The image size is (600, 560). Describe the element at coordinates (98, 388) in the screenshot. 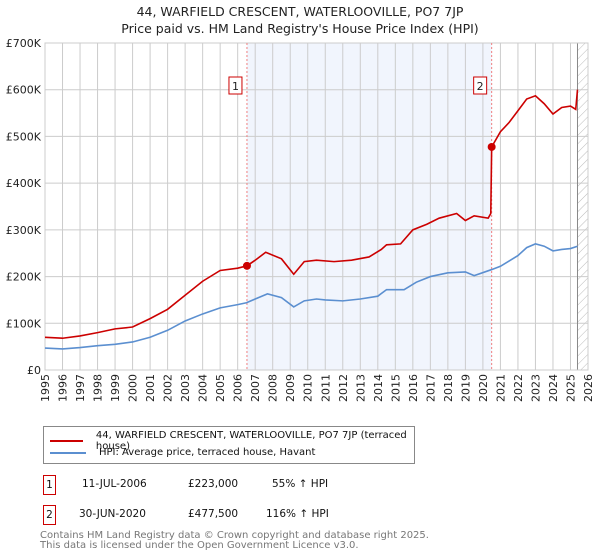

I see `x-tick-label: 1998` at that location.